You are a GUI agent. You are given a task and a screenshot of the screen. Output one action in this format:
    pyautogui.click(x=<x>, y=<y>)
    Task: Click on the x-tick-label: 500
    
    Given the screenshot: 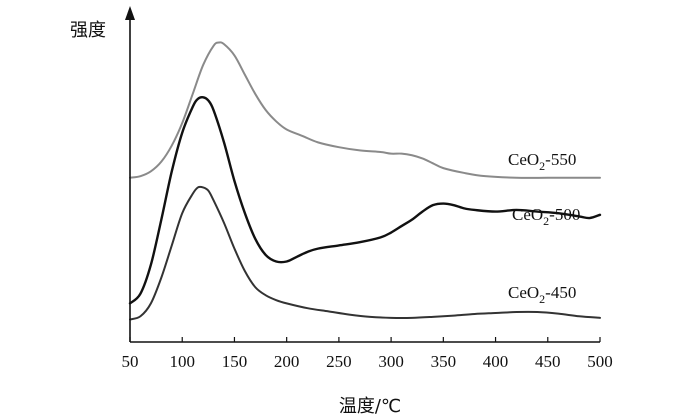 What is the action you would take?
    pyautogui.click(x=600, y=361)
    